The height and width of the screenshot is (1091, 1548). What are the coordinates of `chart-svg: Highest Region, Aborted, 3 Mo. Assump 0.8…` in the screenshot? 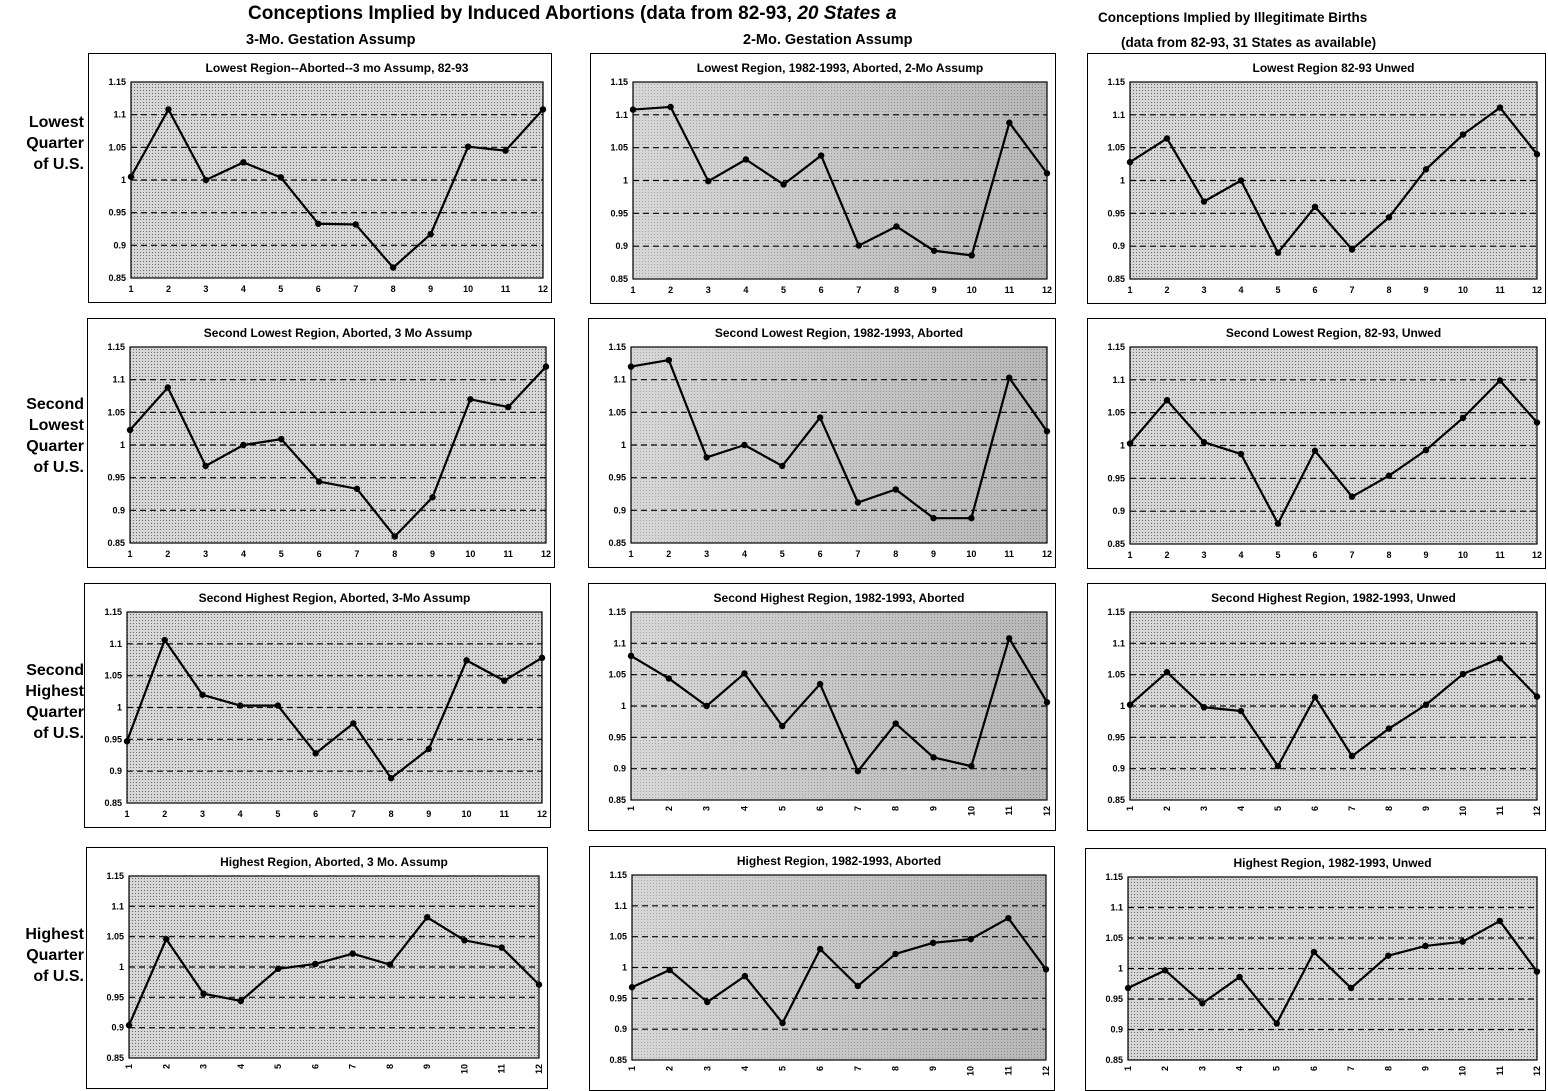 It's located at (325, 964).